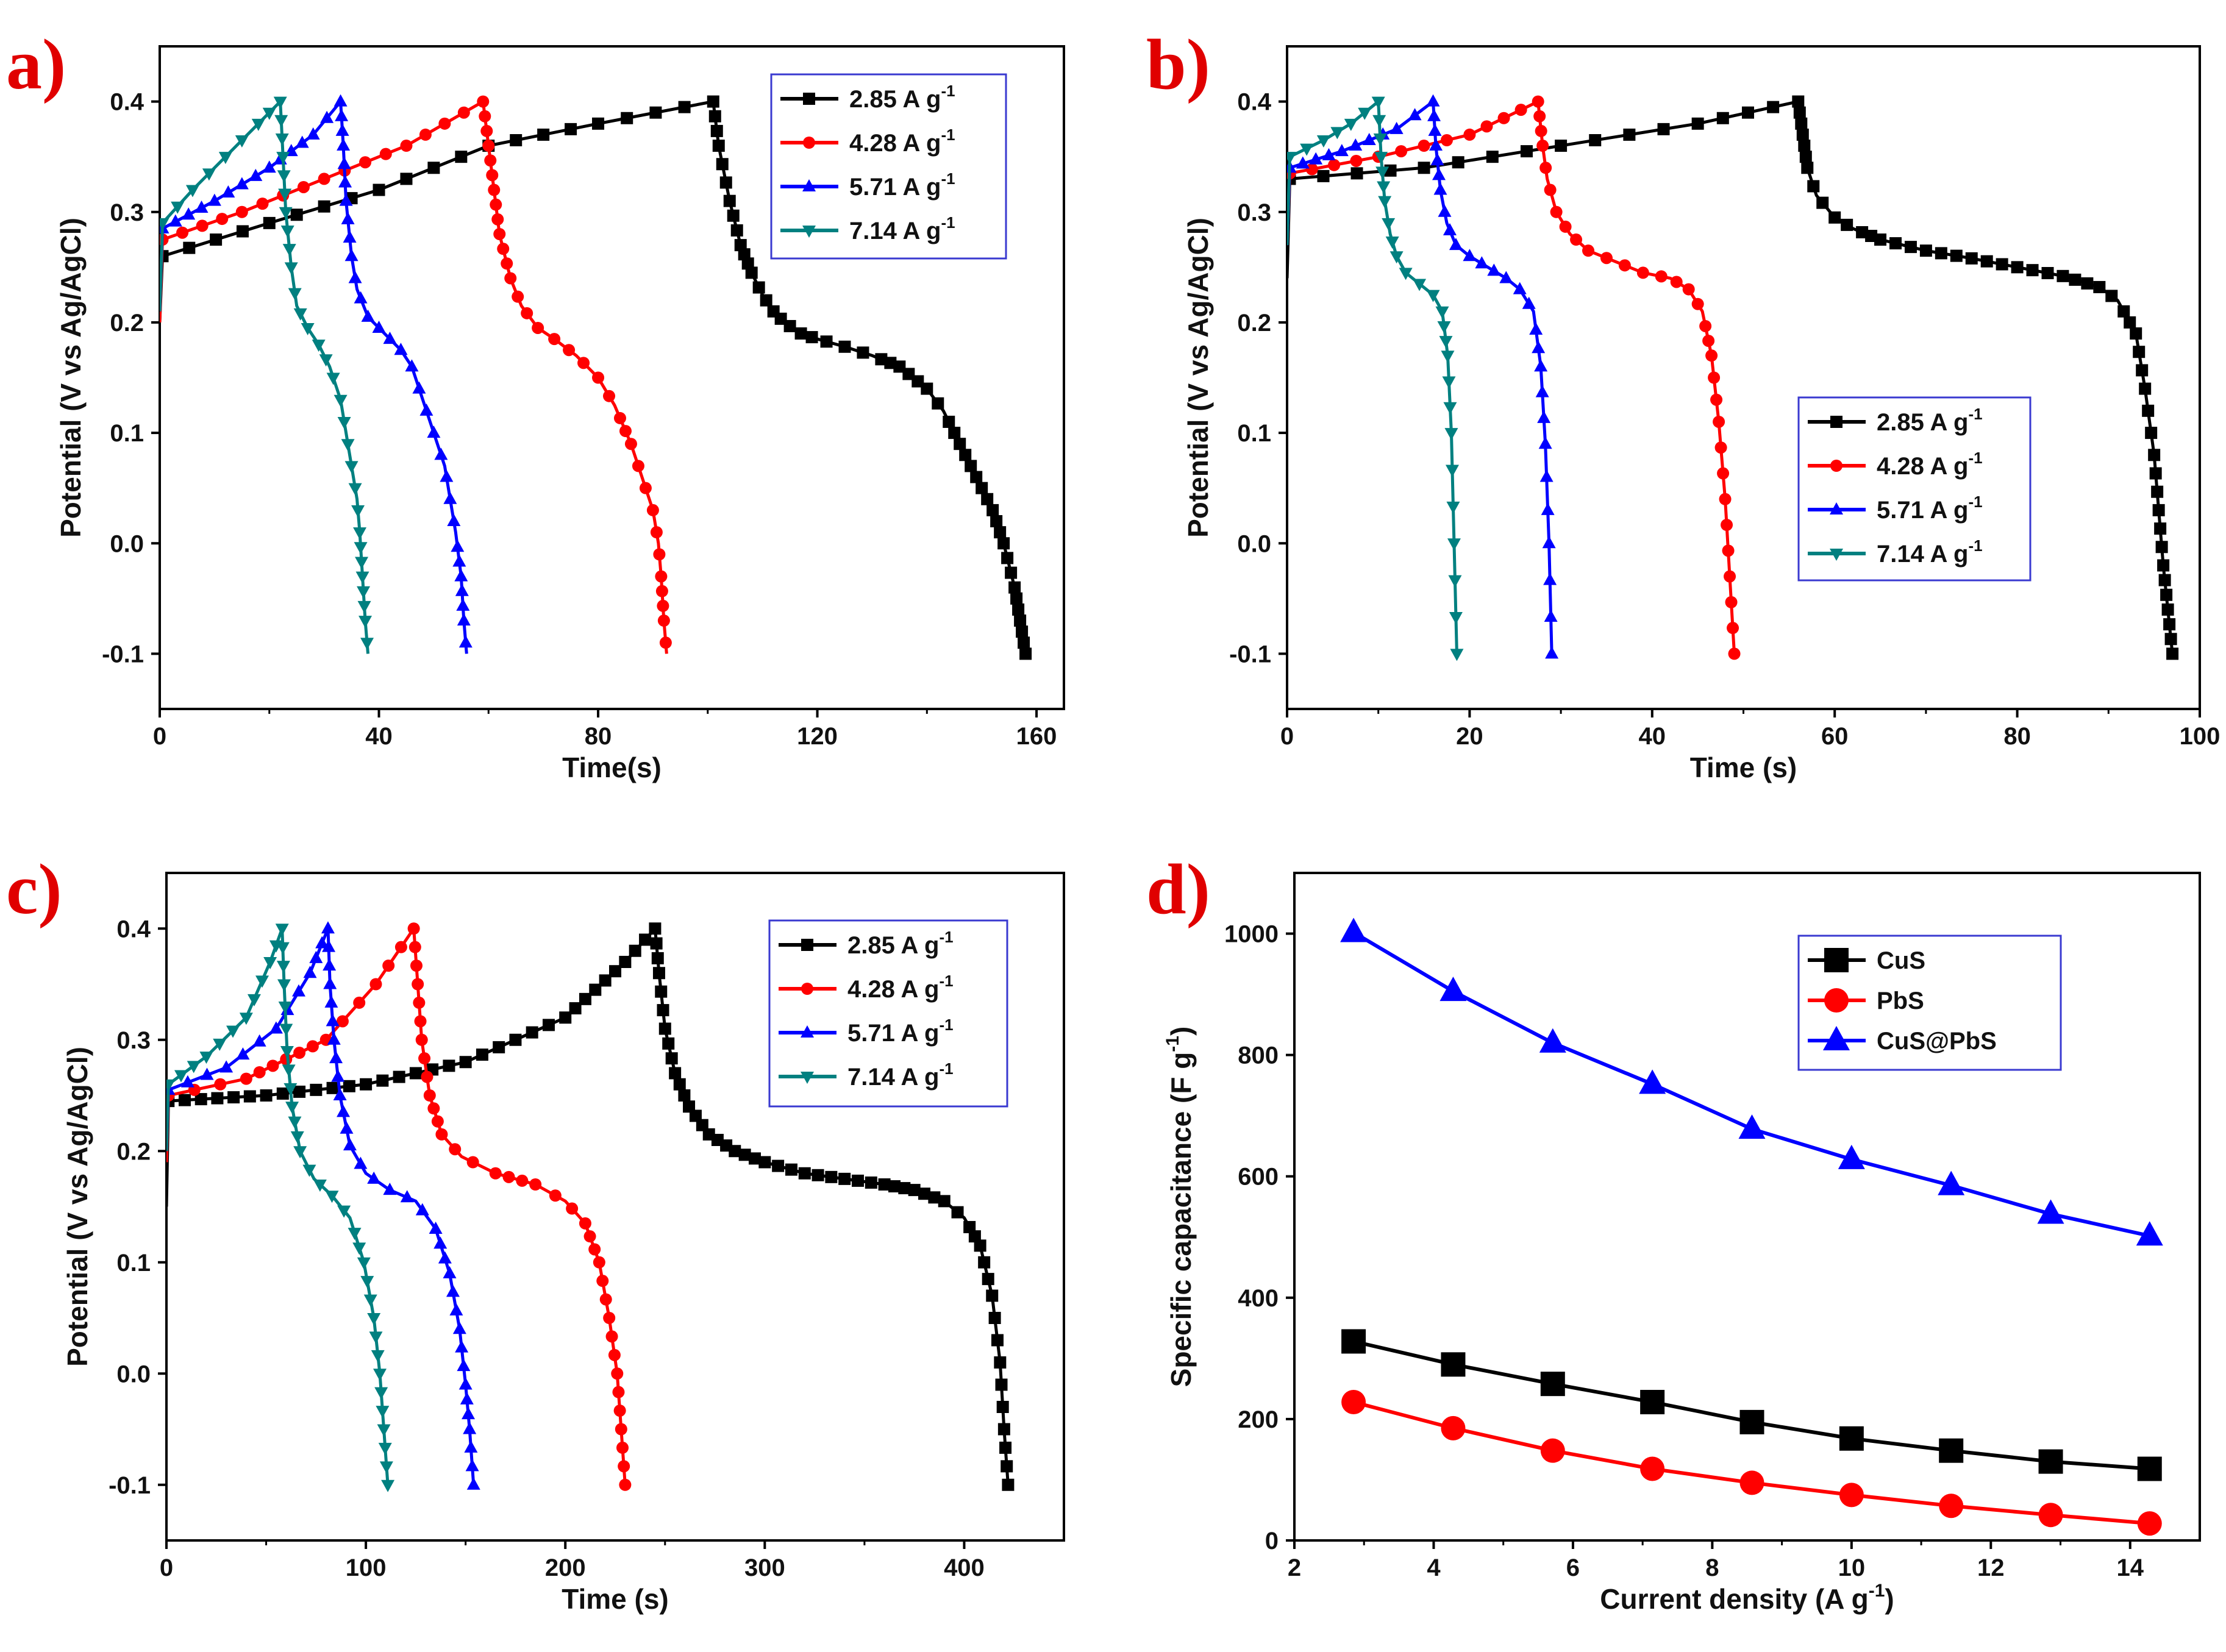 The height and width of the screenshot is (1652, 2226). I want to click on y-tick-label: 0.3, so click(133, 1040).